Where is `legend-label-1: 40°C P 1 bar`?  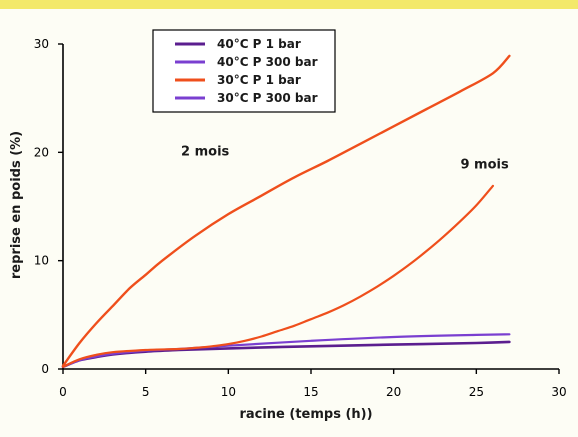 legend-label-1: 40°C P 1 bar is located at coordinates (259, 44).